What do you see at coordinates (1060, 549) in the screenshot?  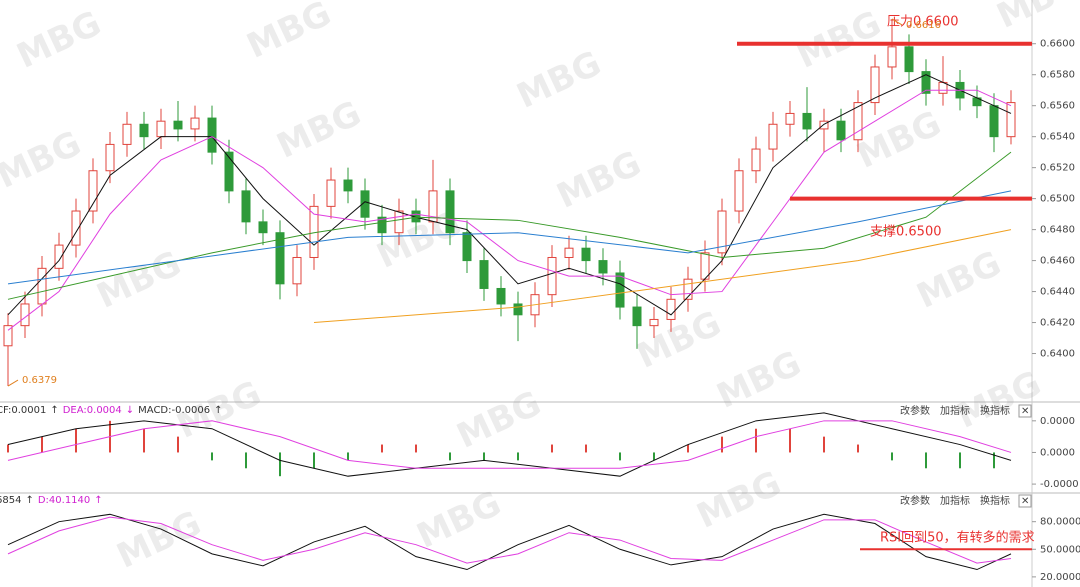 I see `y-tick-label: 50.0000` at bounding box center [1060, 549].